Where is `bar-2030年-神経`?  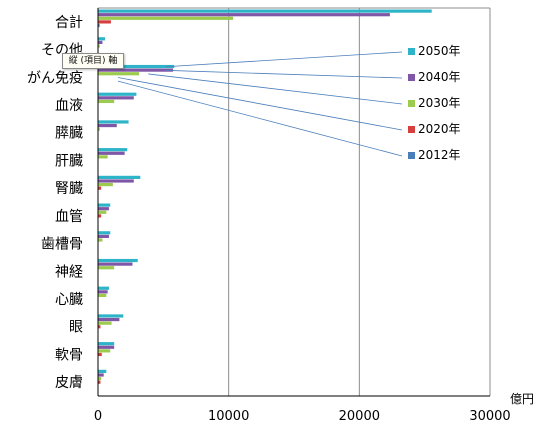 bar-2030年-神経 is located at coordinates (106, 268).